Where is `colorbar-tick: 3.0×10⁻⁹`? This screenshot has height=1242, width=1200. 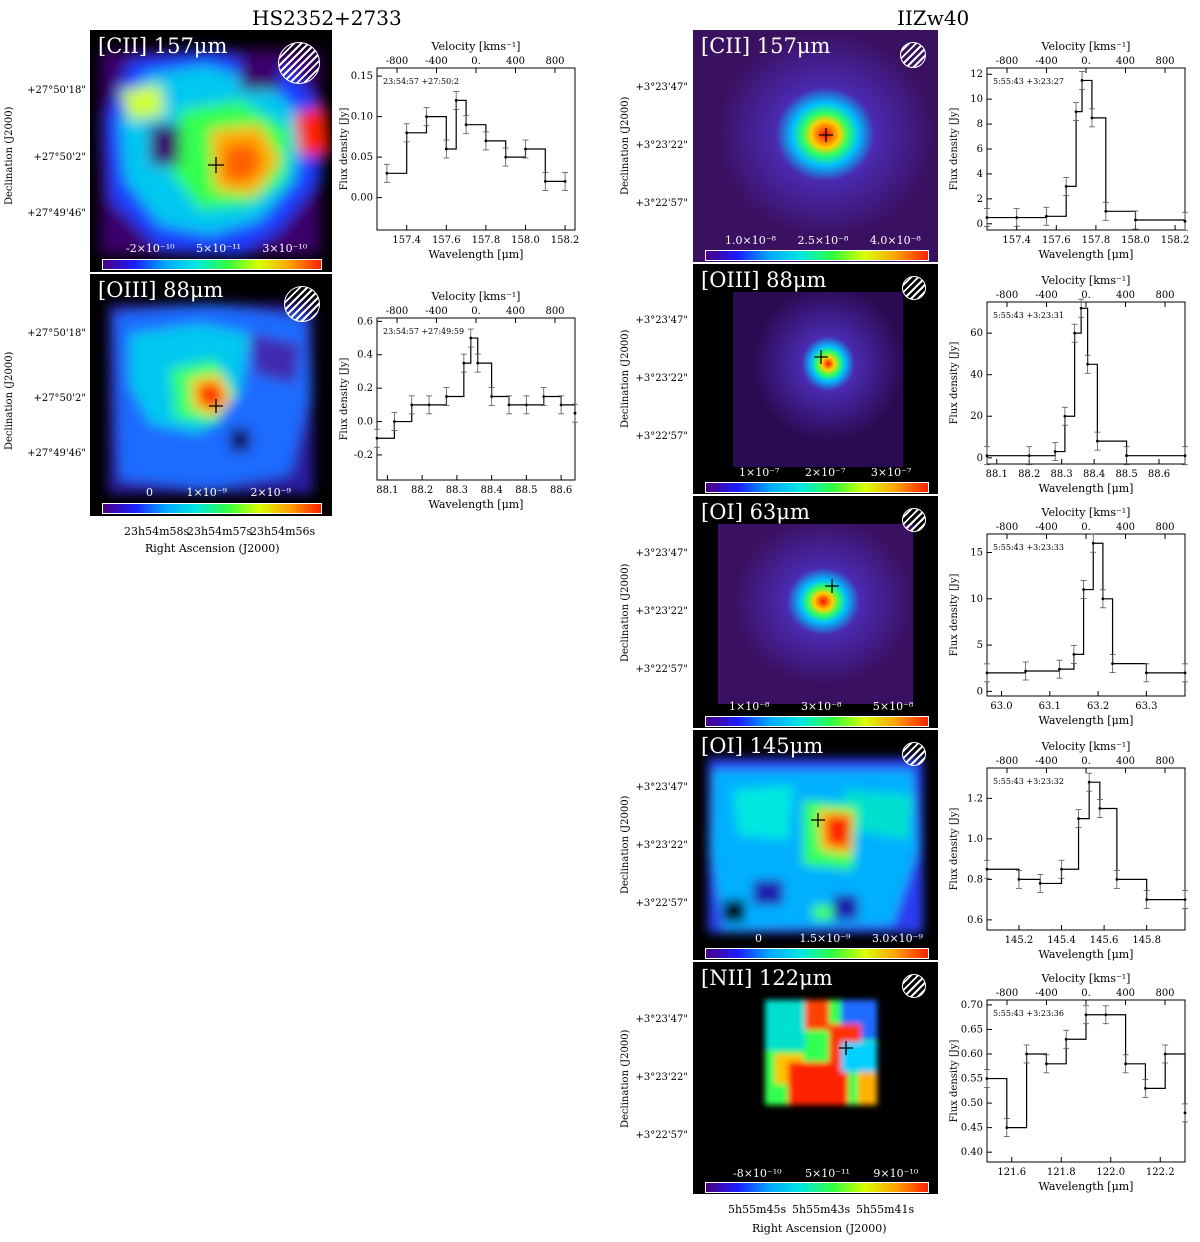
colorbar-tick: 3.0×10⁻⁹ is located at coordinates (897, 938).